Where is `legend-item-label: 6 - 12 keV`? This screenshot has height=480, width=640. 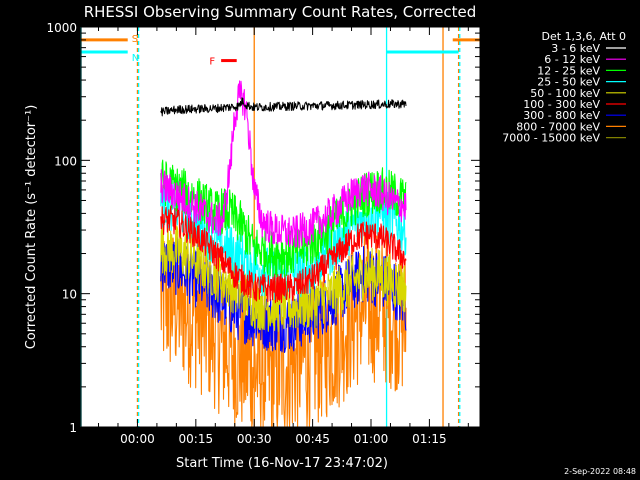
legend-item-label: 6 - 12 keV is located at coordinates (572, 59).